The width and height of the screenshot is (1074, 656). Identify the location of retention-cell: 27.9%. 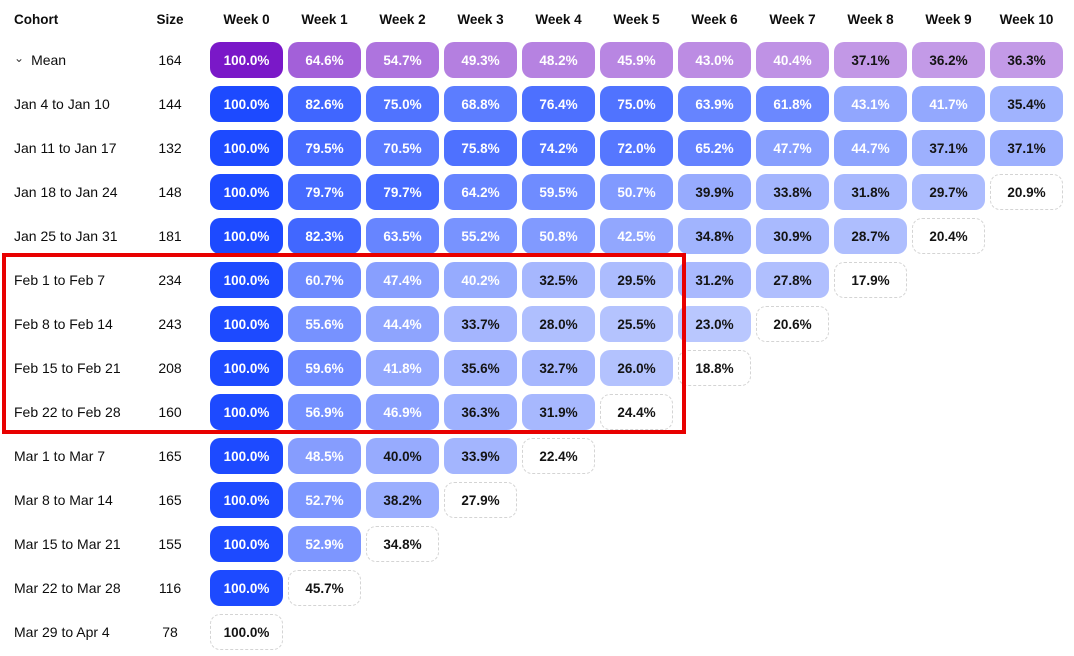
(480, 500).